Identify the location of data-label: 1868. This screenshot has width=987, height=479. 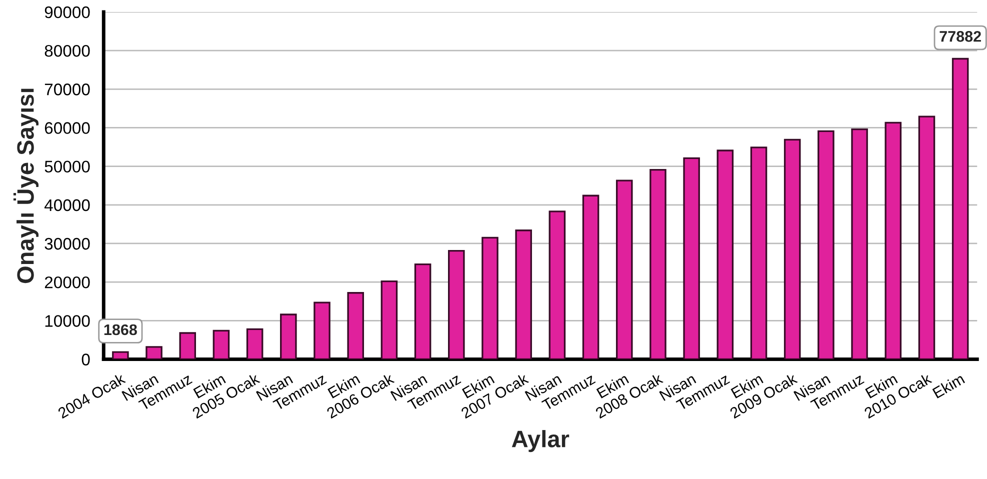
(120, 330).